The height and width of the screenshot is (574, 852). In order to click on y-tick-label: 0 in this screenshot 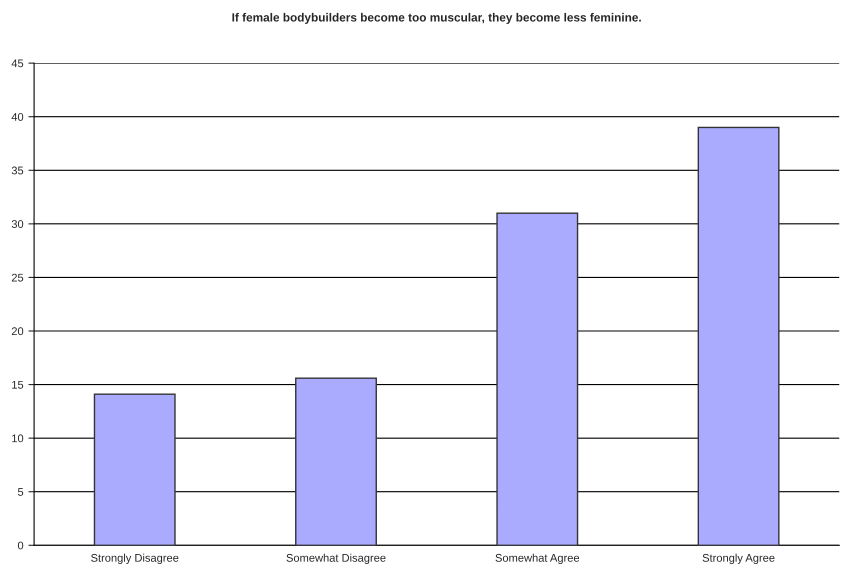, I will do `click(21, 546)`.